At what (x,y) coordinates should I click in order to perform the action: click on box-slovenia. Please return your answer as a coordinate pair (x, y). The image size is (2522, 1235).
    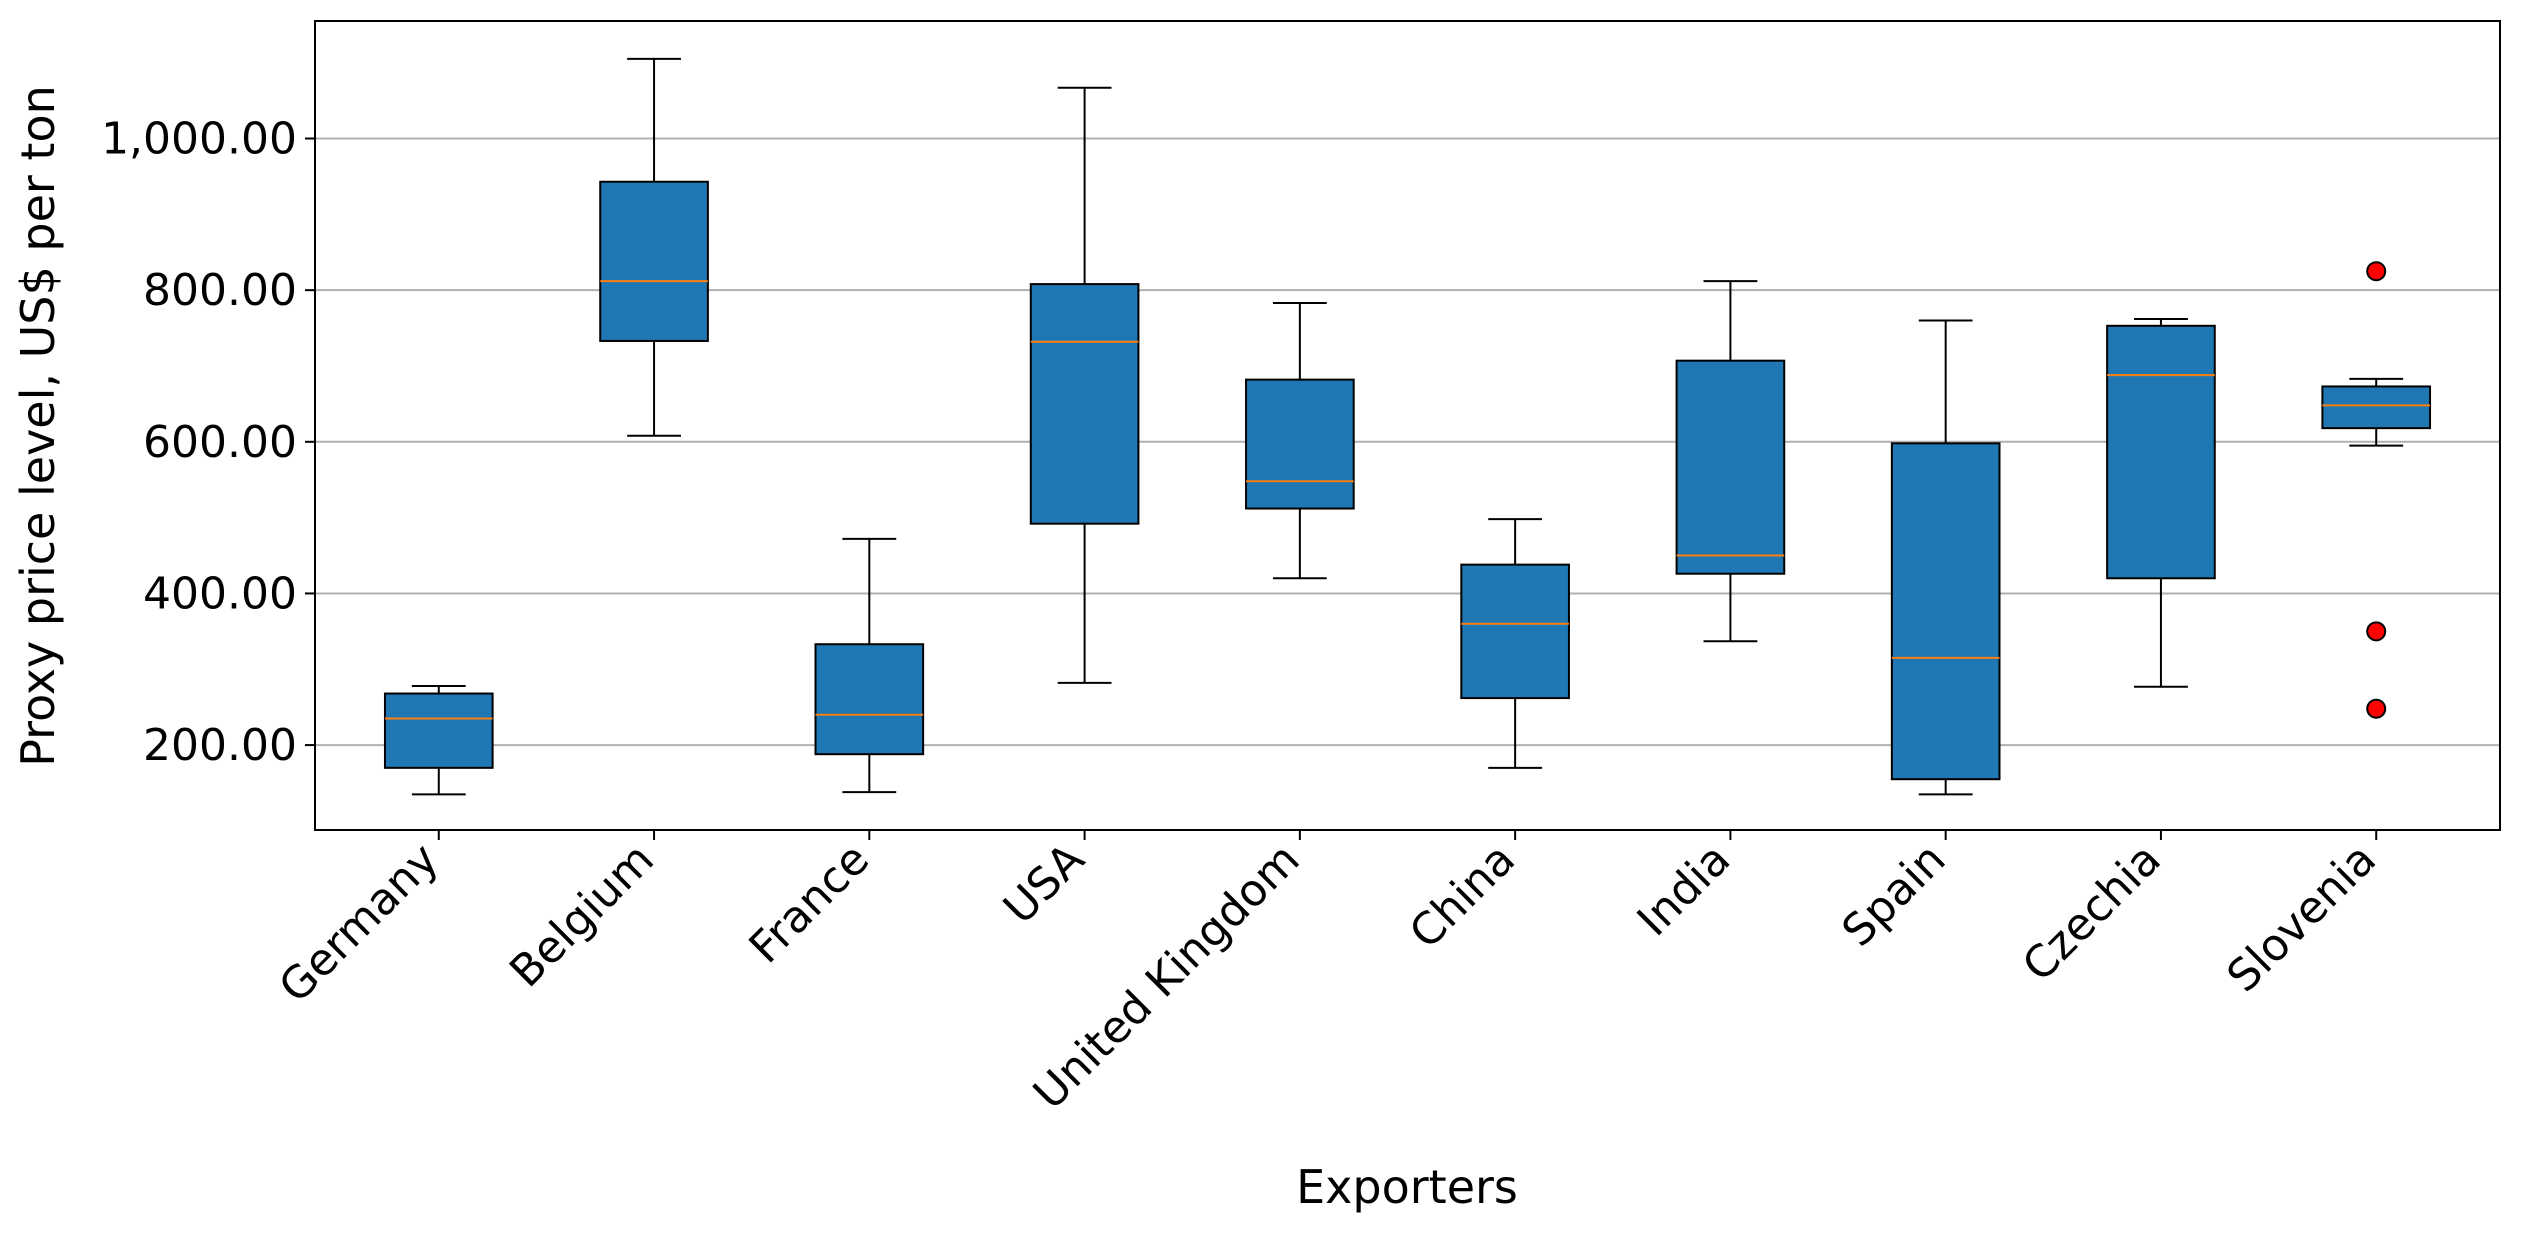
    Looking at the image, I should click on (2376, 490).